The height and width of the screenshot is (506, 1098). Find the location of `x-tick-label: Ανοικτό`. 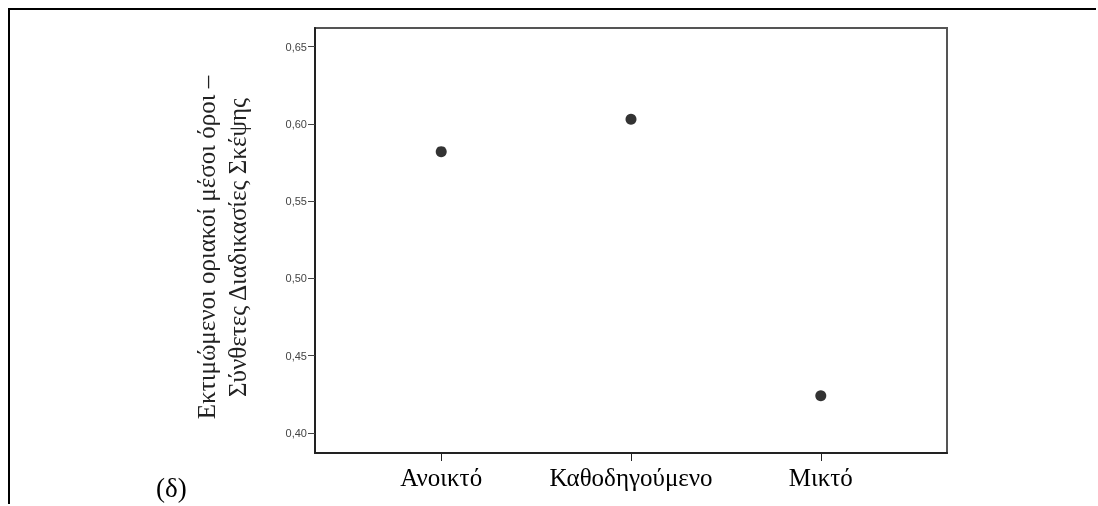

x-tick-label: Ανοικτό is located at coordinates (441, 477).